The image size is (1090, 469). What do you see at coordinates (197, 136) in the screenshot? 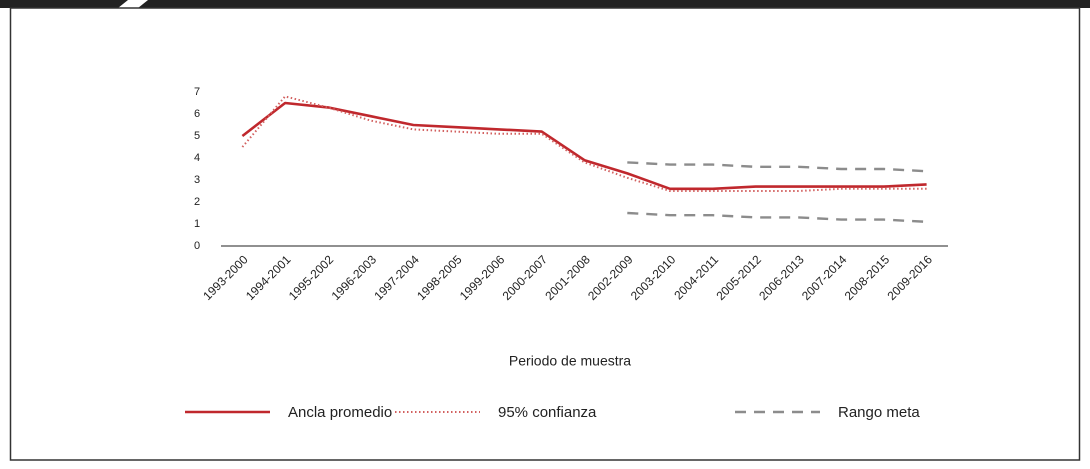
I see `y-tick-label: 5` at bounding box center [197, 136].